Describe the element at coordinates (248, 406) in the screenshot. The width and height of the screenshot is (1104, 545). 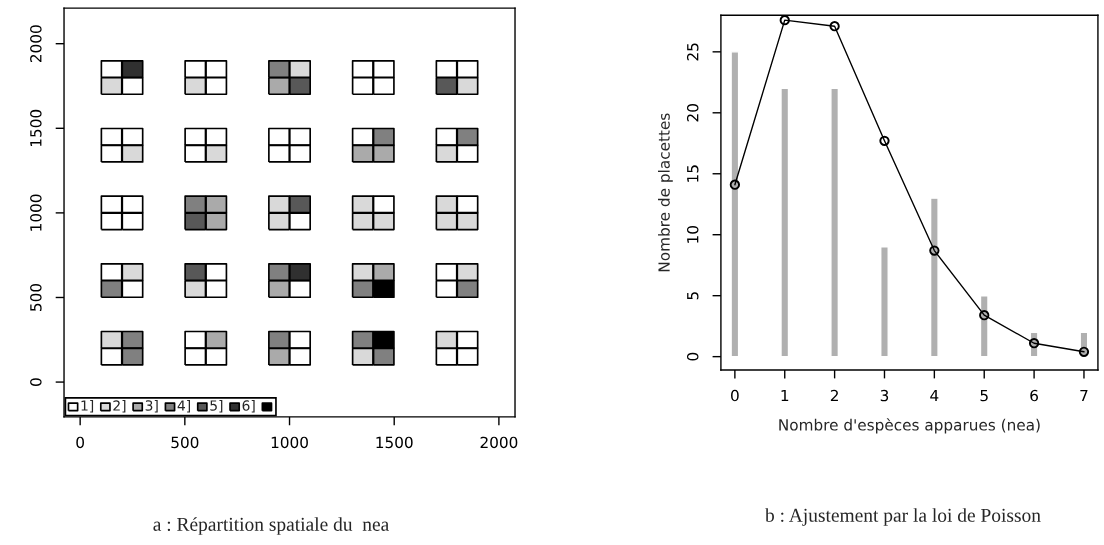
I see `legend-label: 6]` at that location.